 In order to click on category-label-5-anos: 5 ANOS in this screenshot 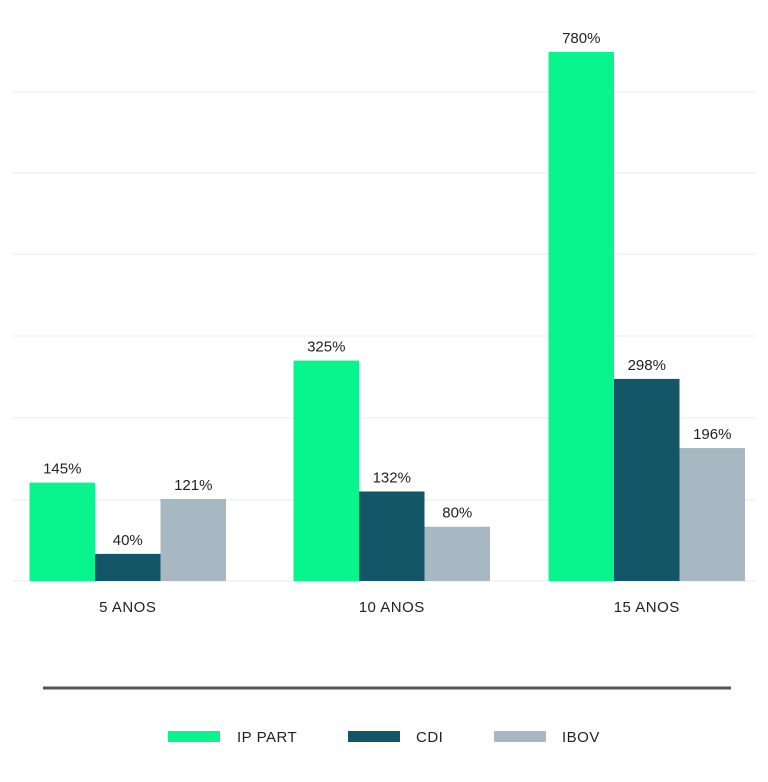, I will do `click(127, 607)`.